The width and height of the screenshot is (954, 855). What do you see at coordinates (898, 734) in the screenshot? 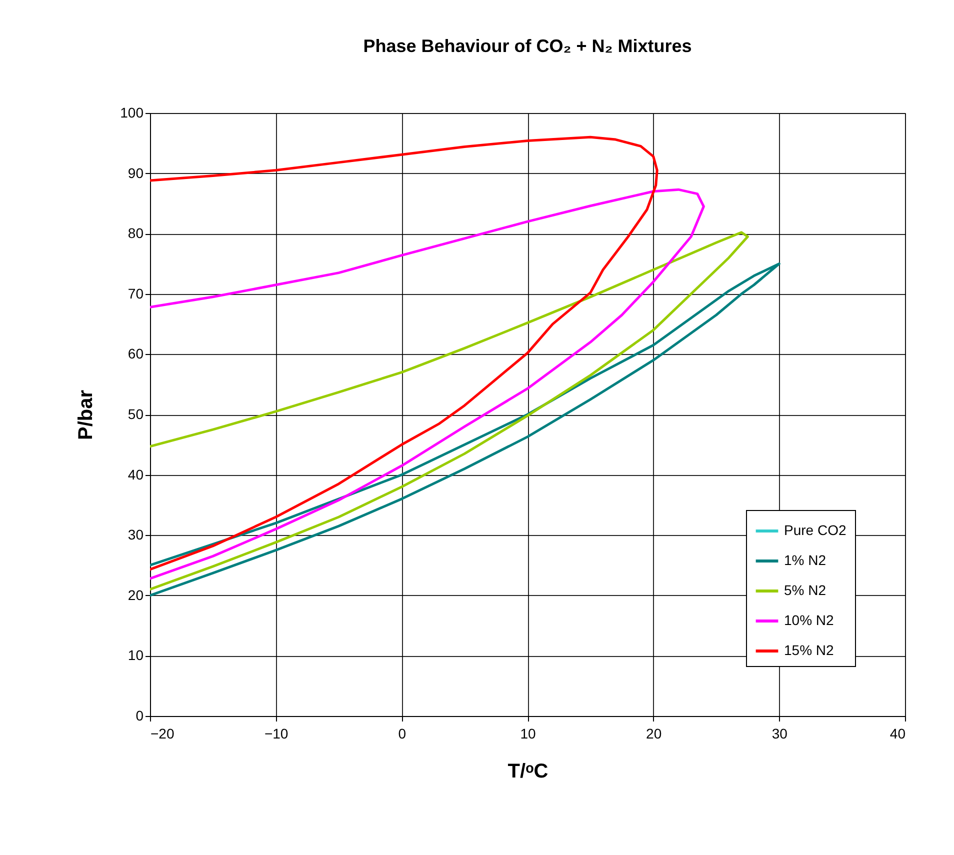
I see `x-tick-label: 40` at bounding box center [898, 734].